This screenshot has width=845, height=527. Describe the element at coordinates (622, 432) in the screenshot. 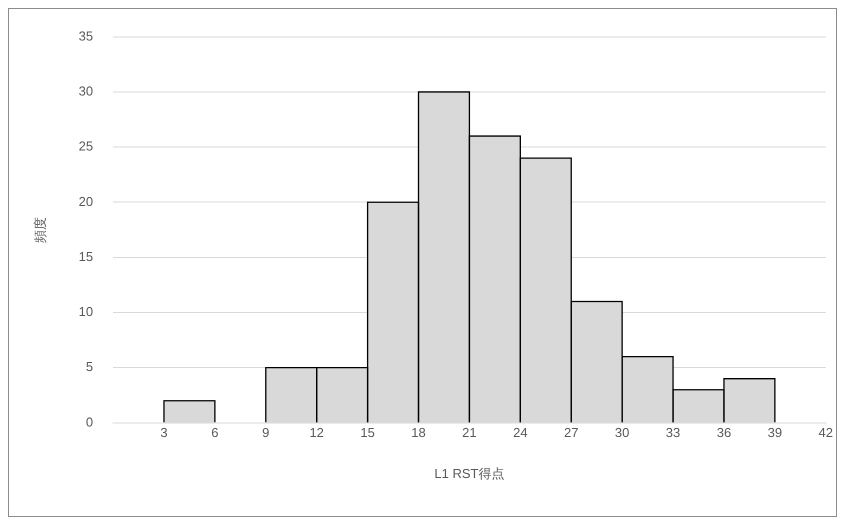

I see `x-tick-label: 30` at that location.